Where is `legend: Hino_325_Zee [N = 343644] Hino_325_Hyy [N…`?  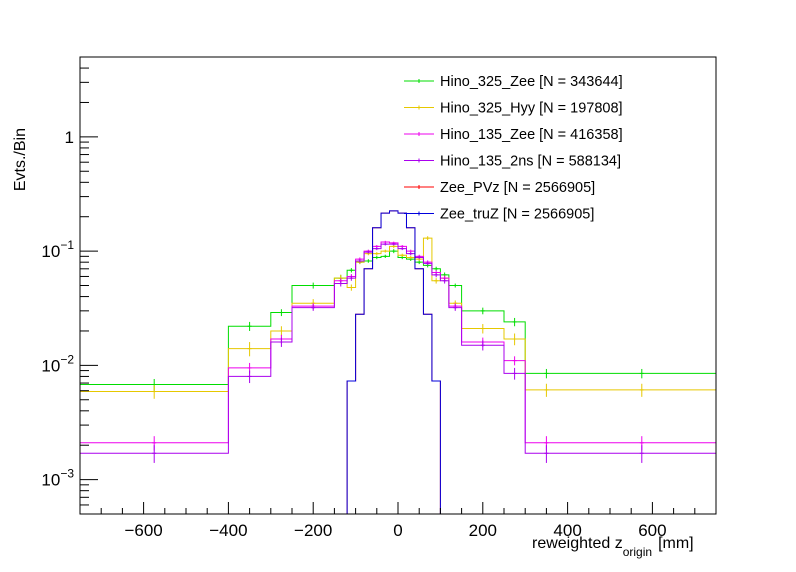
legend: Hino_325_Zee [N = 343644] Hino_325_Hyy [N… is located at coordinates (513, 148).